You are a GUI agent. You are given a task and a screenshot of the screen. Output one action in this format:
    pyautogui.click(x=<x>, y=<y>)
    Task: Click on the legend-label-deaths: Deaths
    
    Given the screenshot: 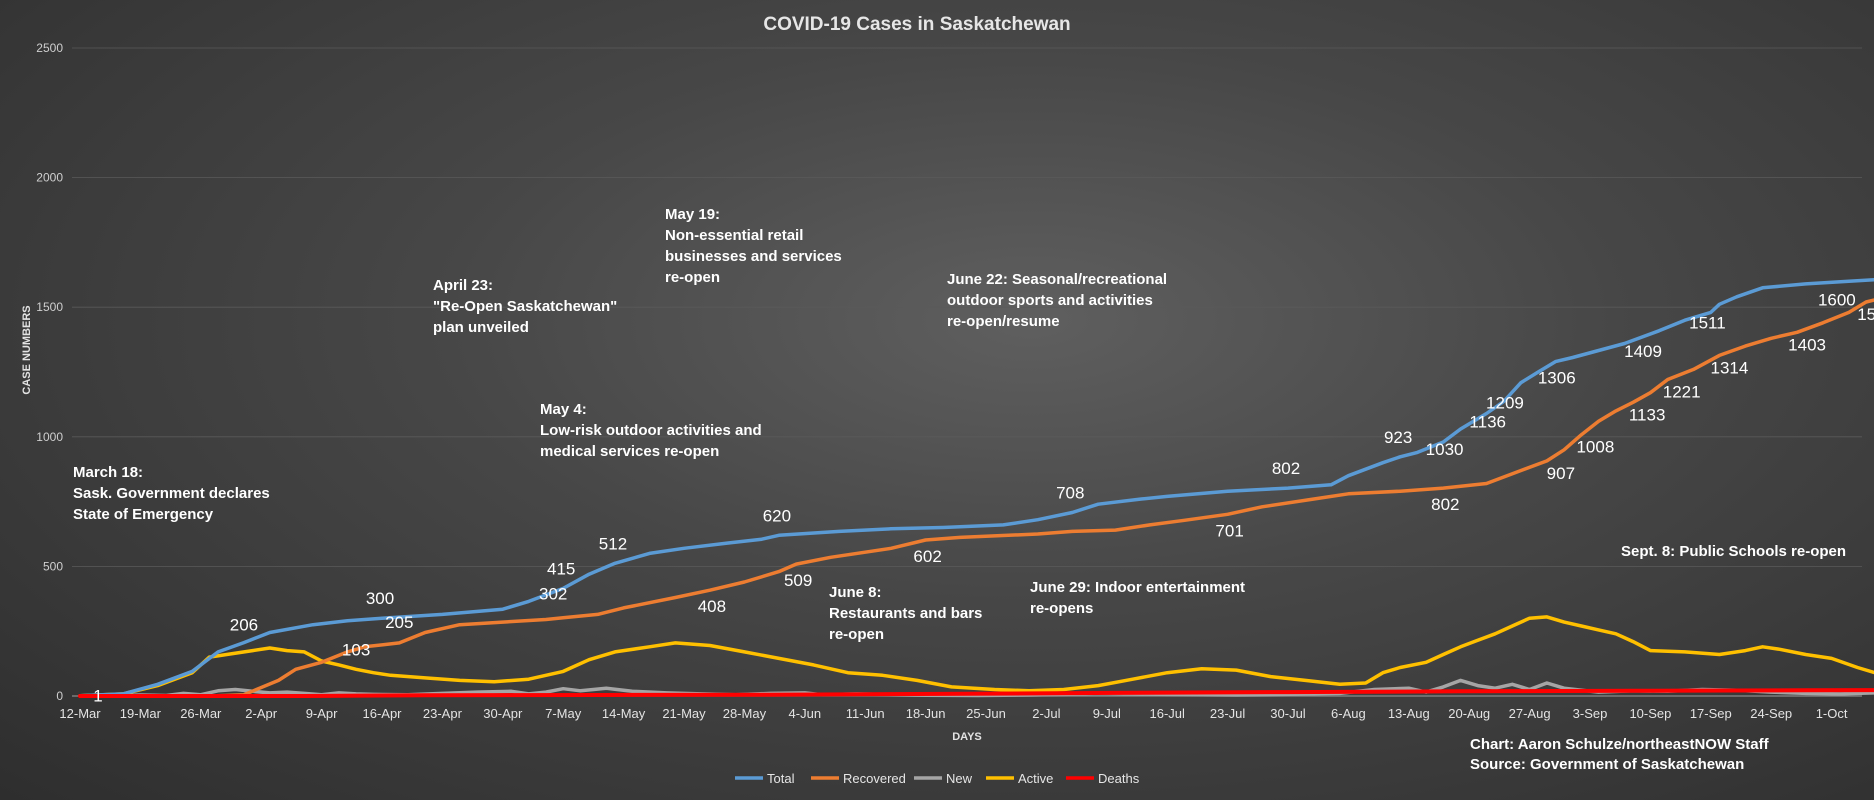 What is the action you would take?
    pyautogui.click(x=1119, y=778)
    